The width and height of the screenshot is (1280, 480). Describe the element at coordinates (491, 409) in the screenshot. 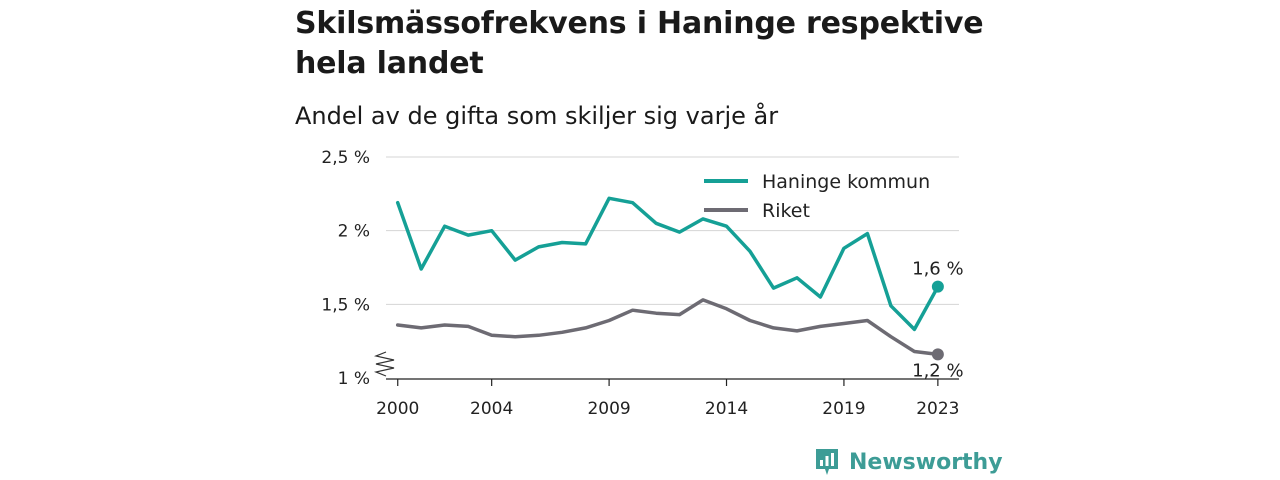

I see `x-tick-label: 2004` at that location.